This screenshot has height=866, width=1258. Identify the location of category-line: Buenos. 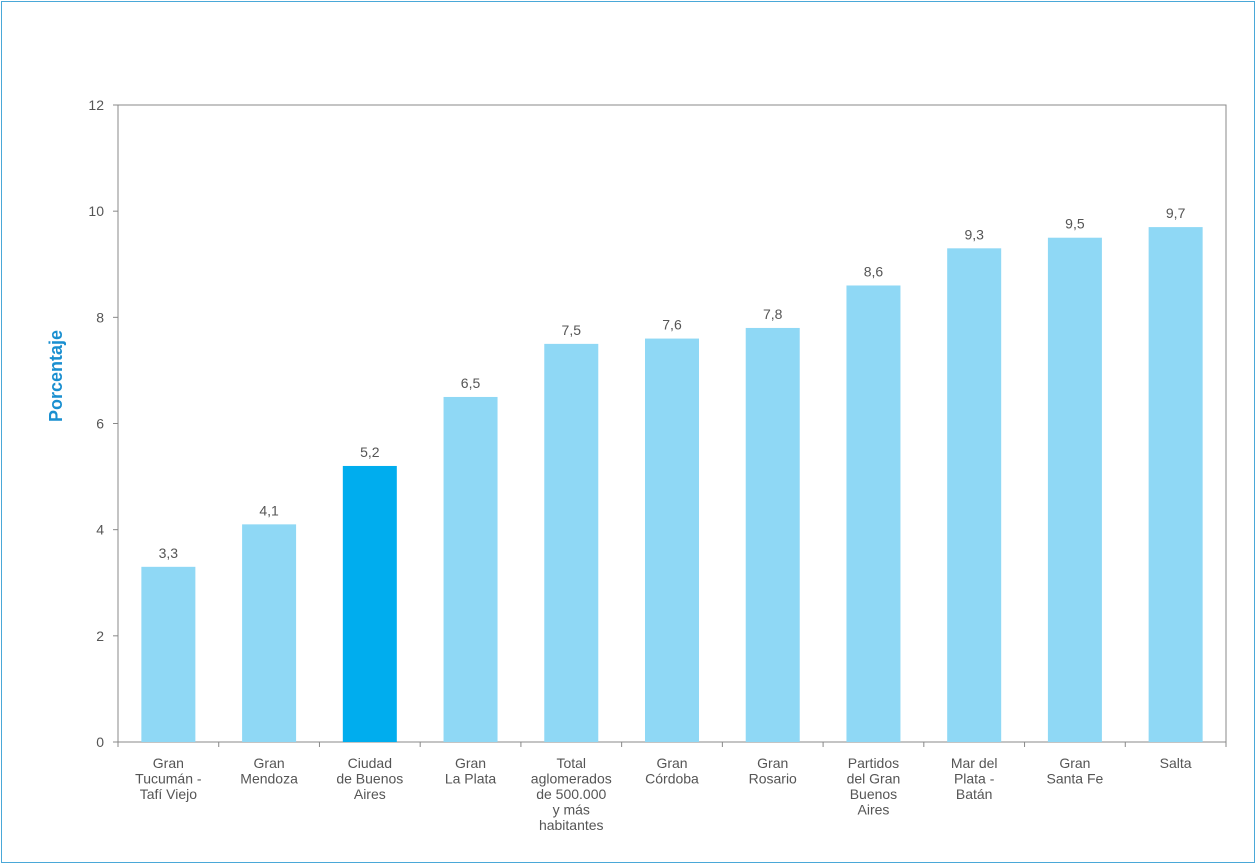
(873, 794).